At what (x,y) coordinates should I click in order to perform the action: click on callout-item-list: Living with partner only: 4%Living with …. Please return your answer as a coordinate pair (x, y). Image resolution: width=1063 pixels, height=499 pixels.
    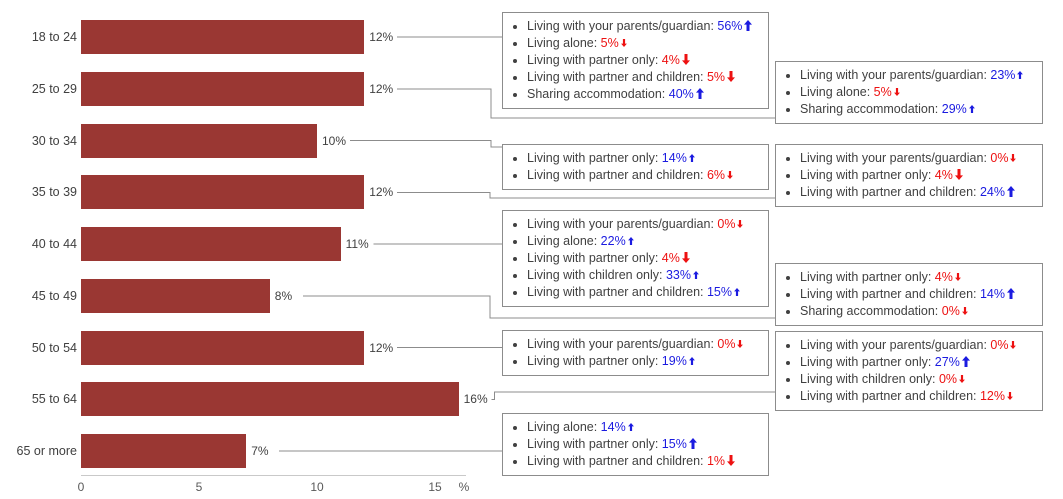
    Looking at the image, I should click on (909, 294).